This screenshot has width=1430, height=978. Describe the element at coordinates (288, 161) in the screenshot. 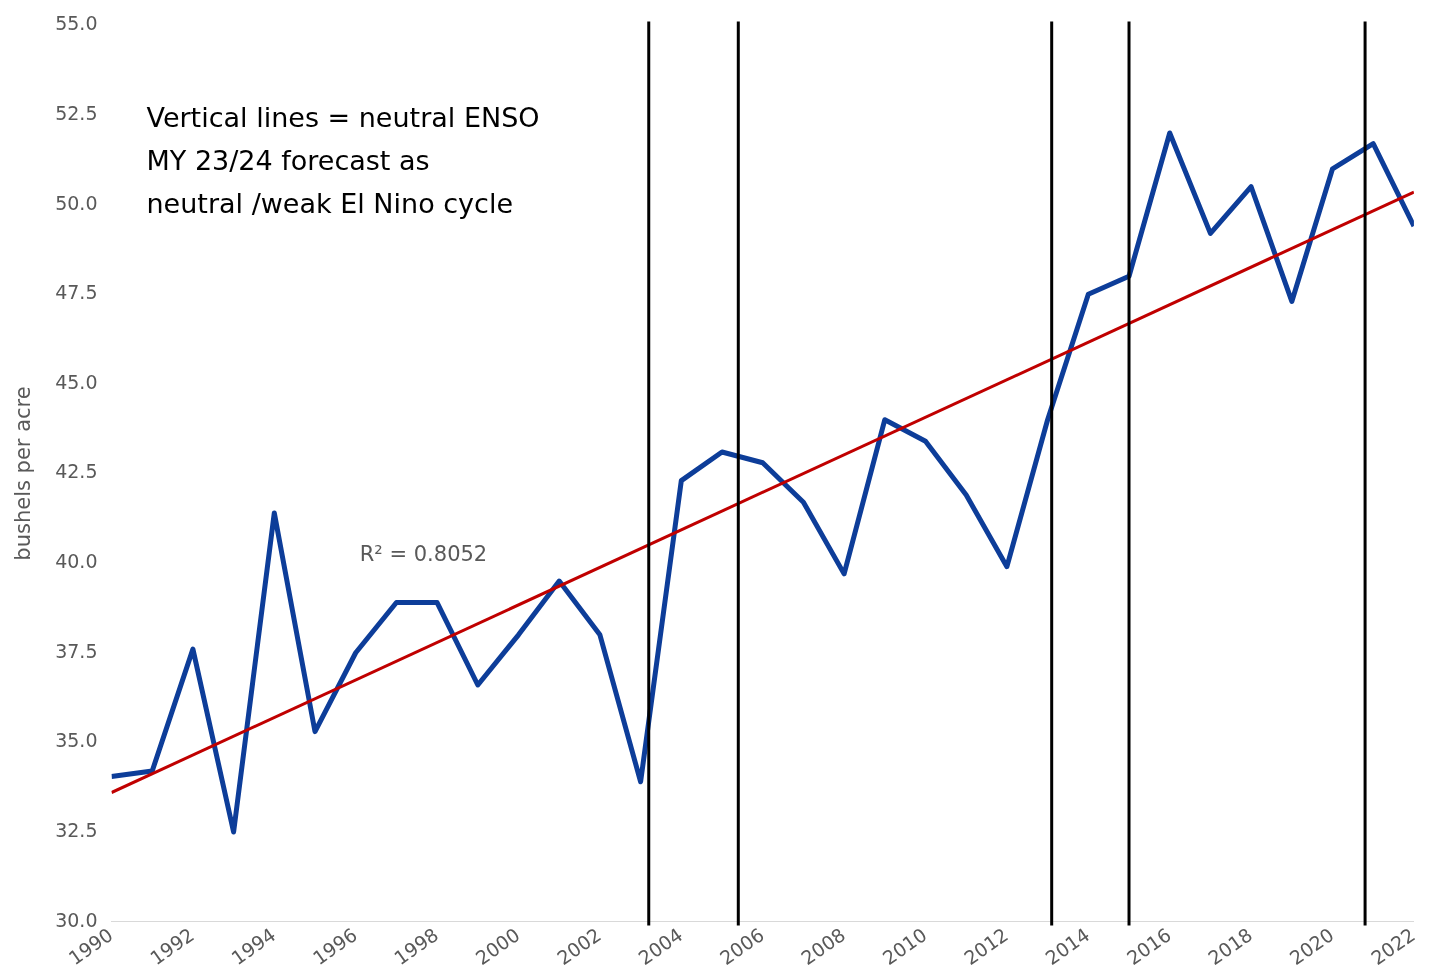

I see `annotation: MY 23/24 forecast as` at that location.